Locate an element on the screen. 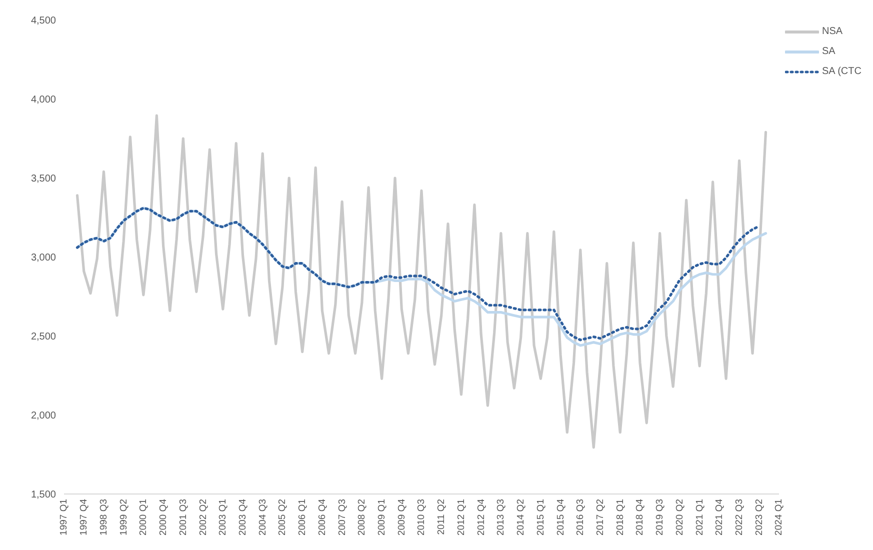 The height and width of the screenshot is (550, 873). x-tick-label: 2006 Q1 is located at coordinates (302, 517).